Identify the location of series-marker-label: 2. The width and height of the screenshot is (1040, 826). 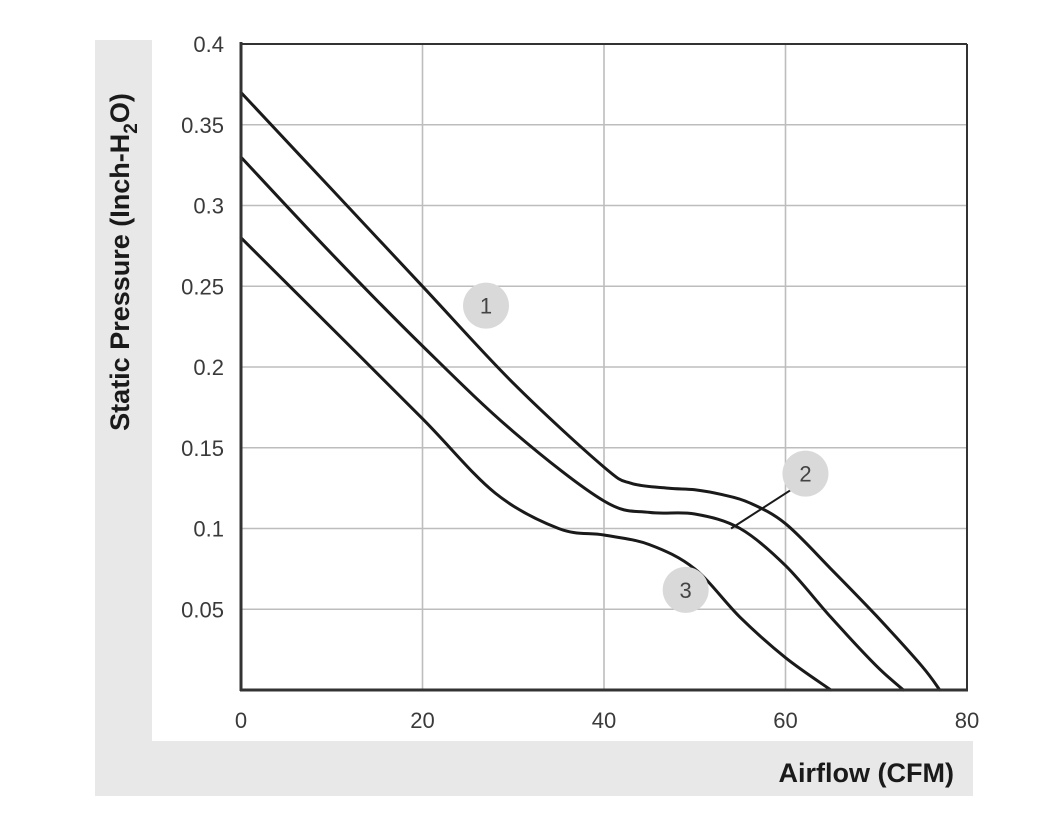
(805, 474).